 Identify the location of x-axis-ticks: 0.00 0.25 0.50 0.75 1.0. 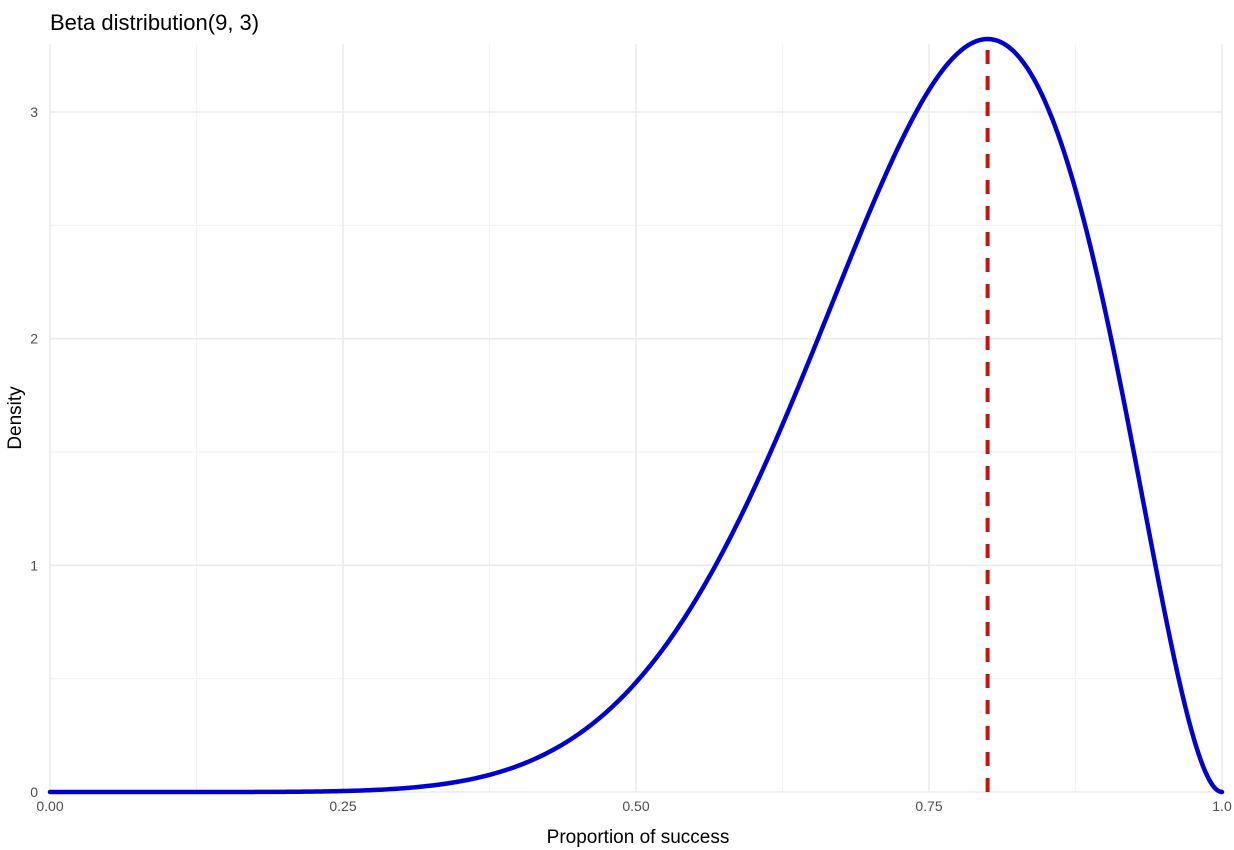
(634, 806).